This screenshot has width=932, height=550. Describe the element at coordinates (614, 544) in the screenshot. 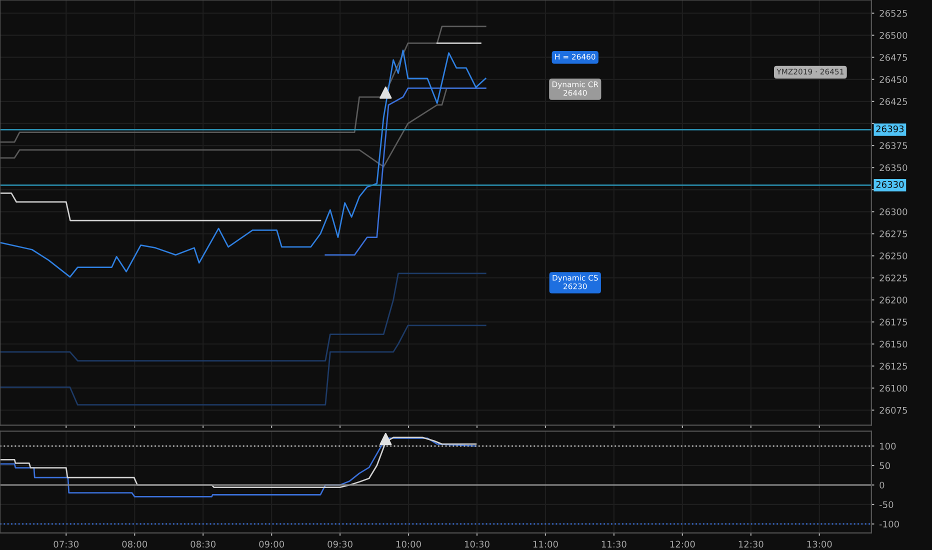

I see `x-tick-label: 11:30` at that location.